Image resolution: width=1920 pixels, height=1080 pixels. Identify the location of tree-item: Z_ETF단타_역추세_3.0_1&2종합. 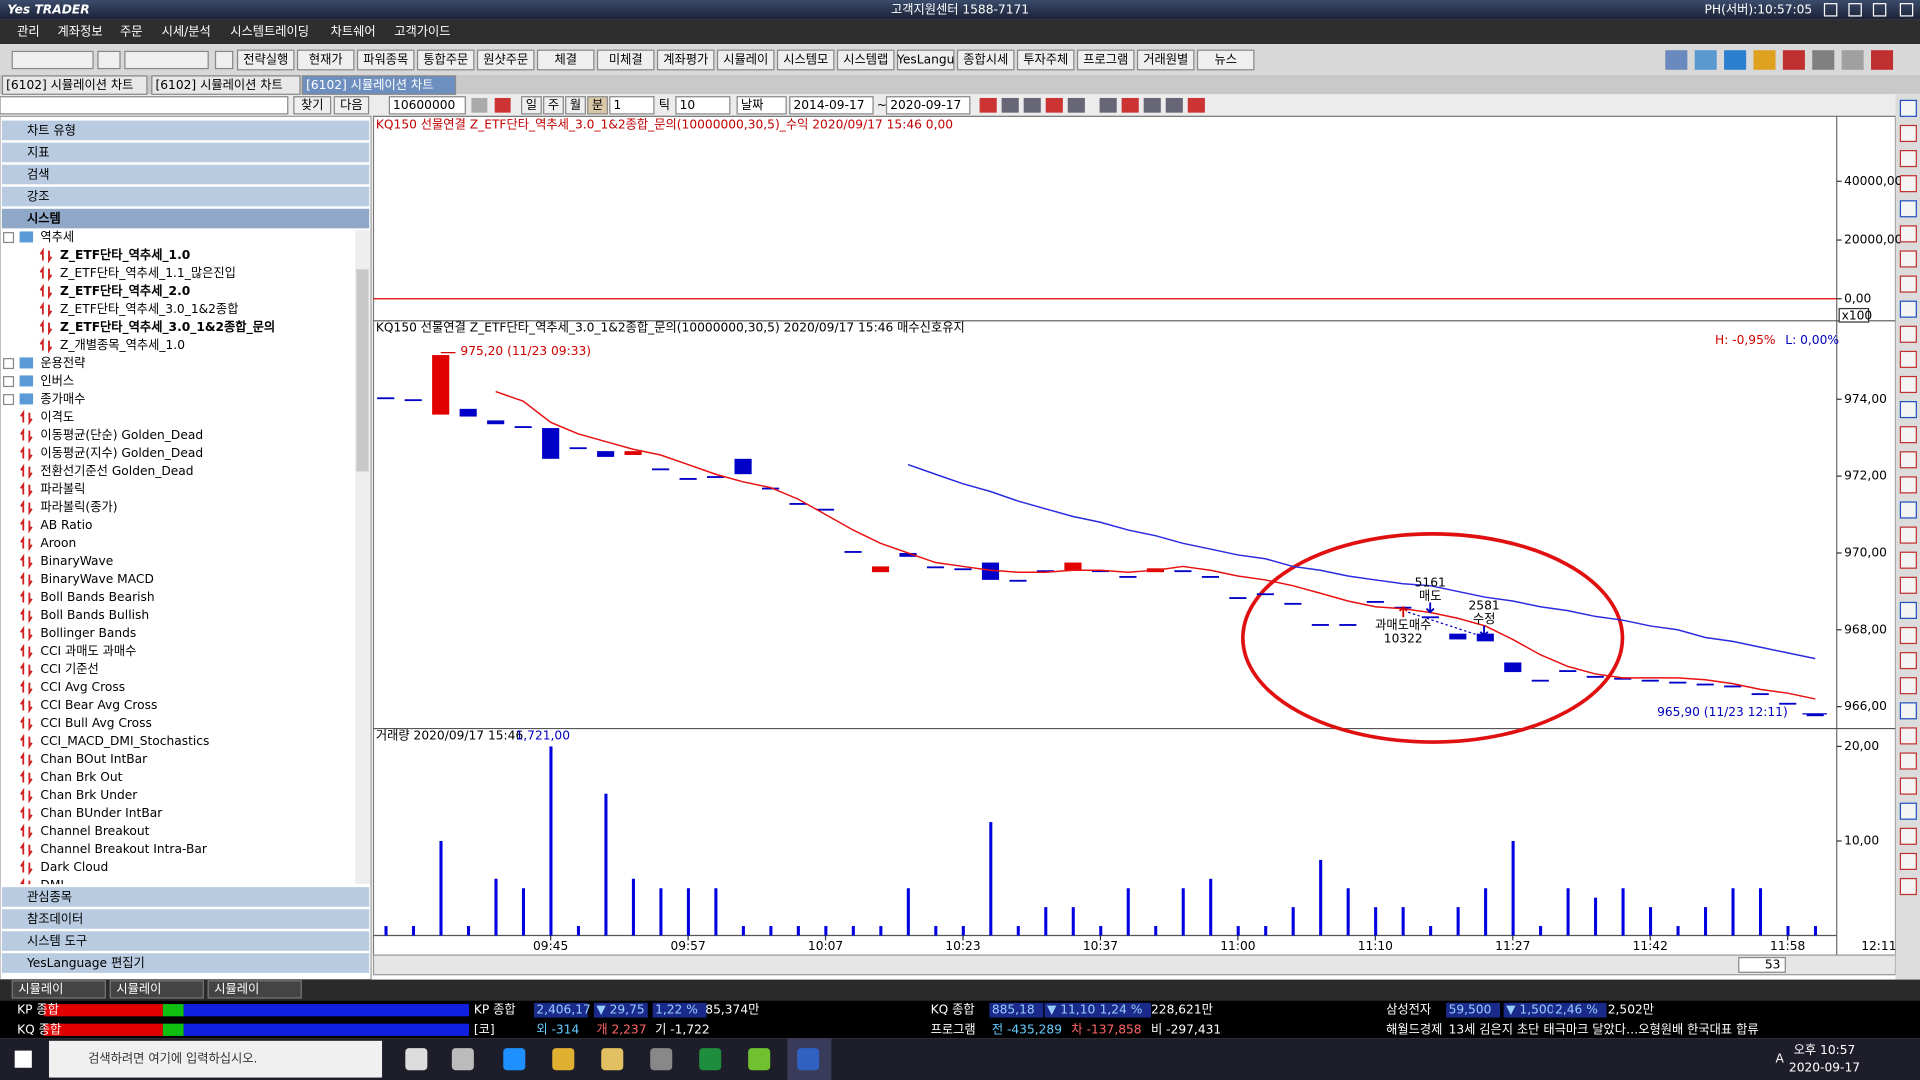
(149, 309).